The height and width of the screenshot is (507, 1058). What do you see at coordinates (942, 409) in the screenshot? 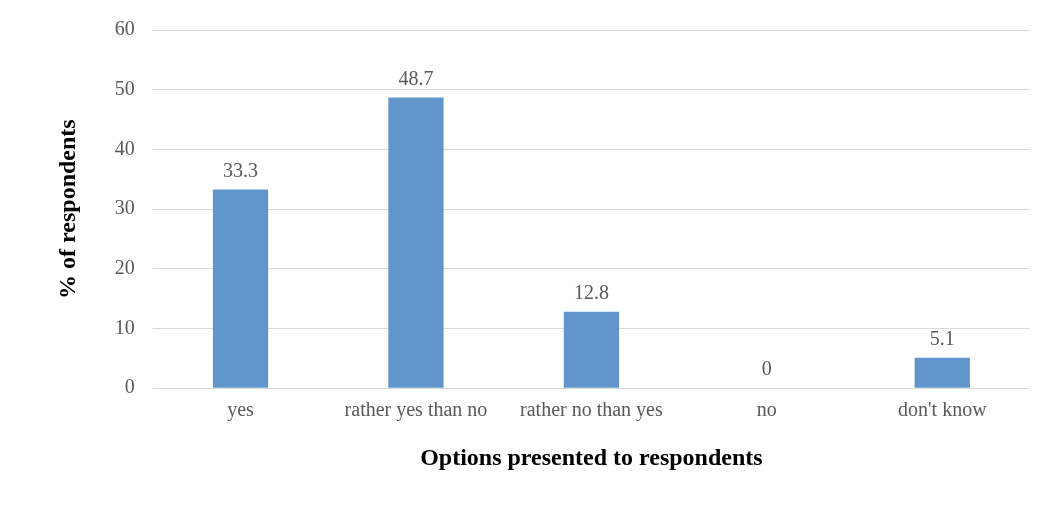
I see `x-tick-label: don't know` at bounding box center [942, 409].